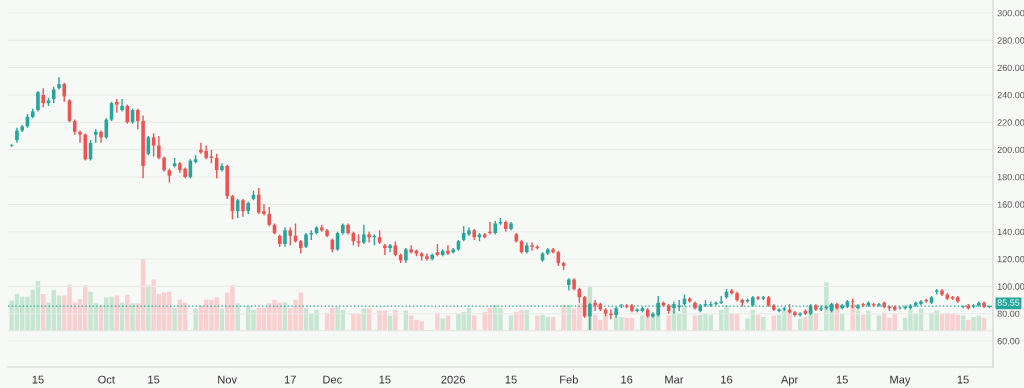  Describe the element at coordinates (1010, 122) in the screenshot. I see `y-tick-label: 220.00` at that location.